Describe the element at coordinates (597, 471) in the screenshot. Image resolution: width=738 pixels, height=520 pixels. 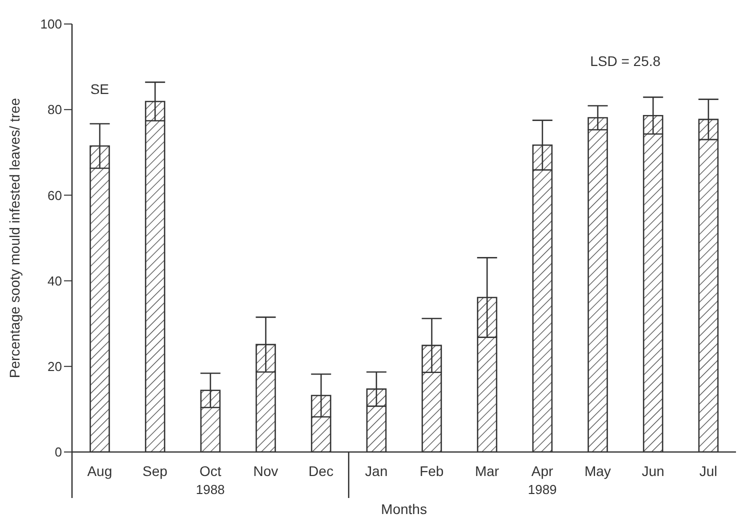
I see `x-tick-label: May` at that location.